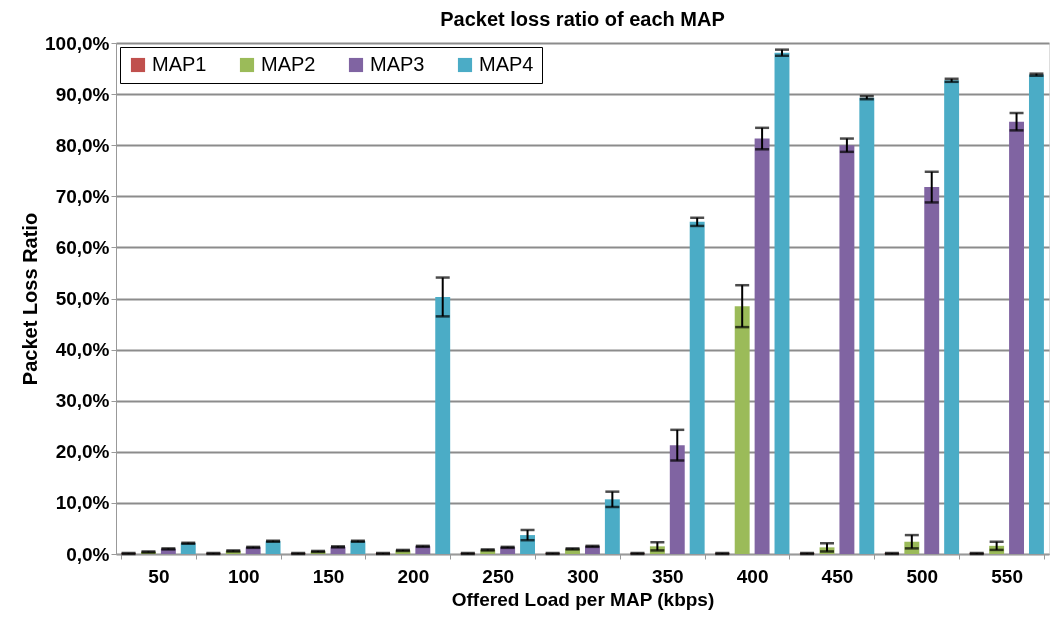 The width and height of the screenshot is (1054, 617). I want to click on y-tick-label: 0,0%, so click(88, 554).